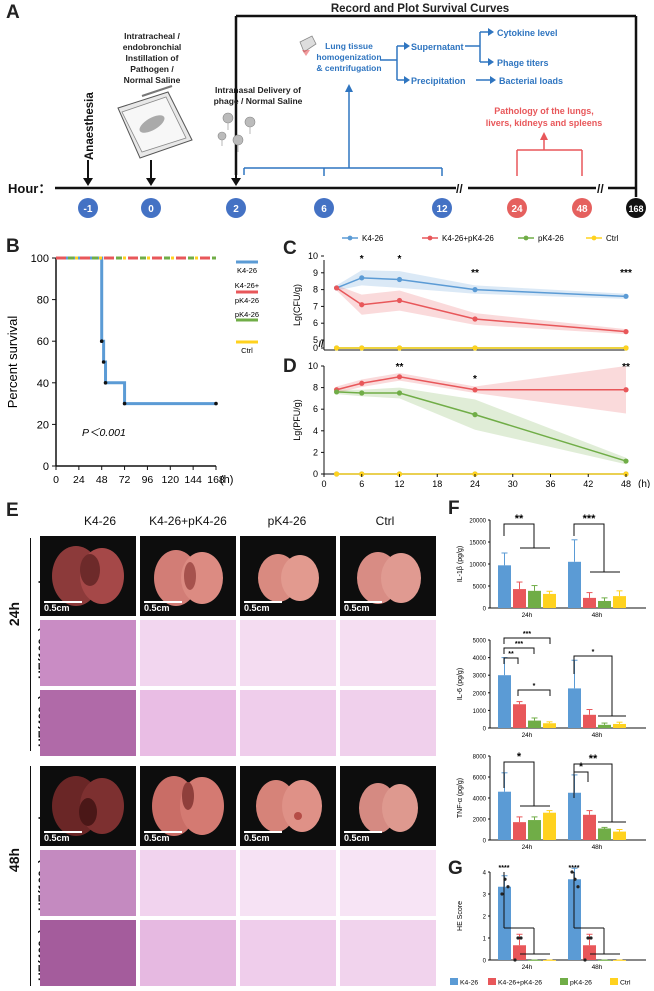 Image resolution: width=654 pixels, height=991 pixels. I want to click on y-tick-label: 60, so click(43, 342).